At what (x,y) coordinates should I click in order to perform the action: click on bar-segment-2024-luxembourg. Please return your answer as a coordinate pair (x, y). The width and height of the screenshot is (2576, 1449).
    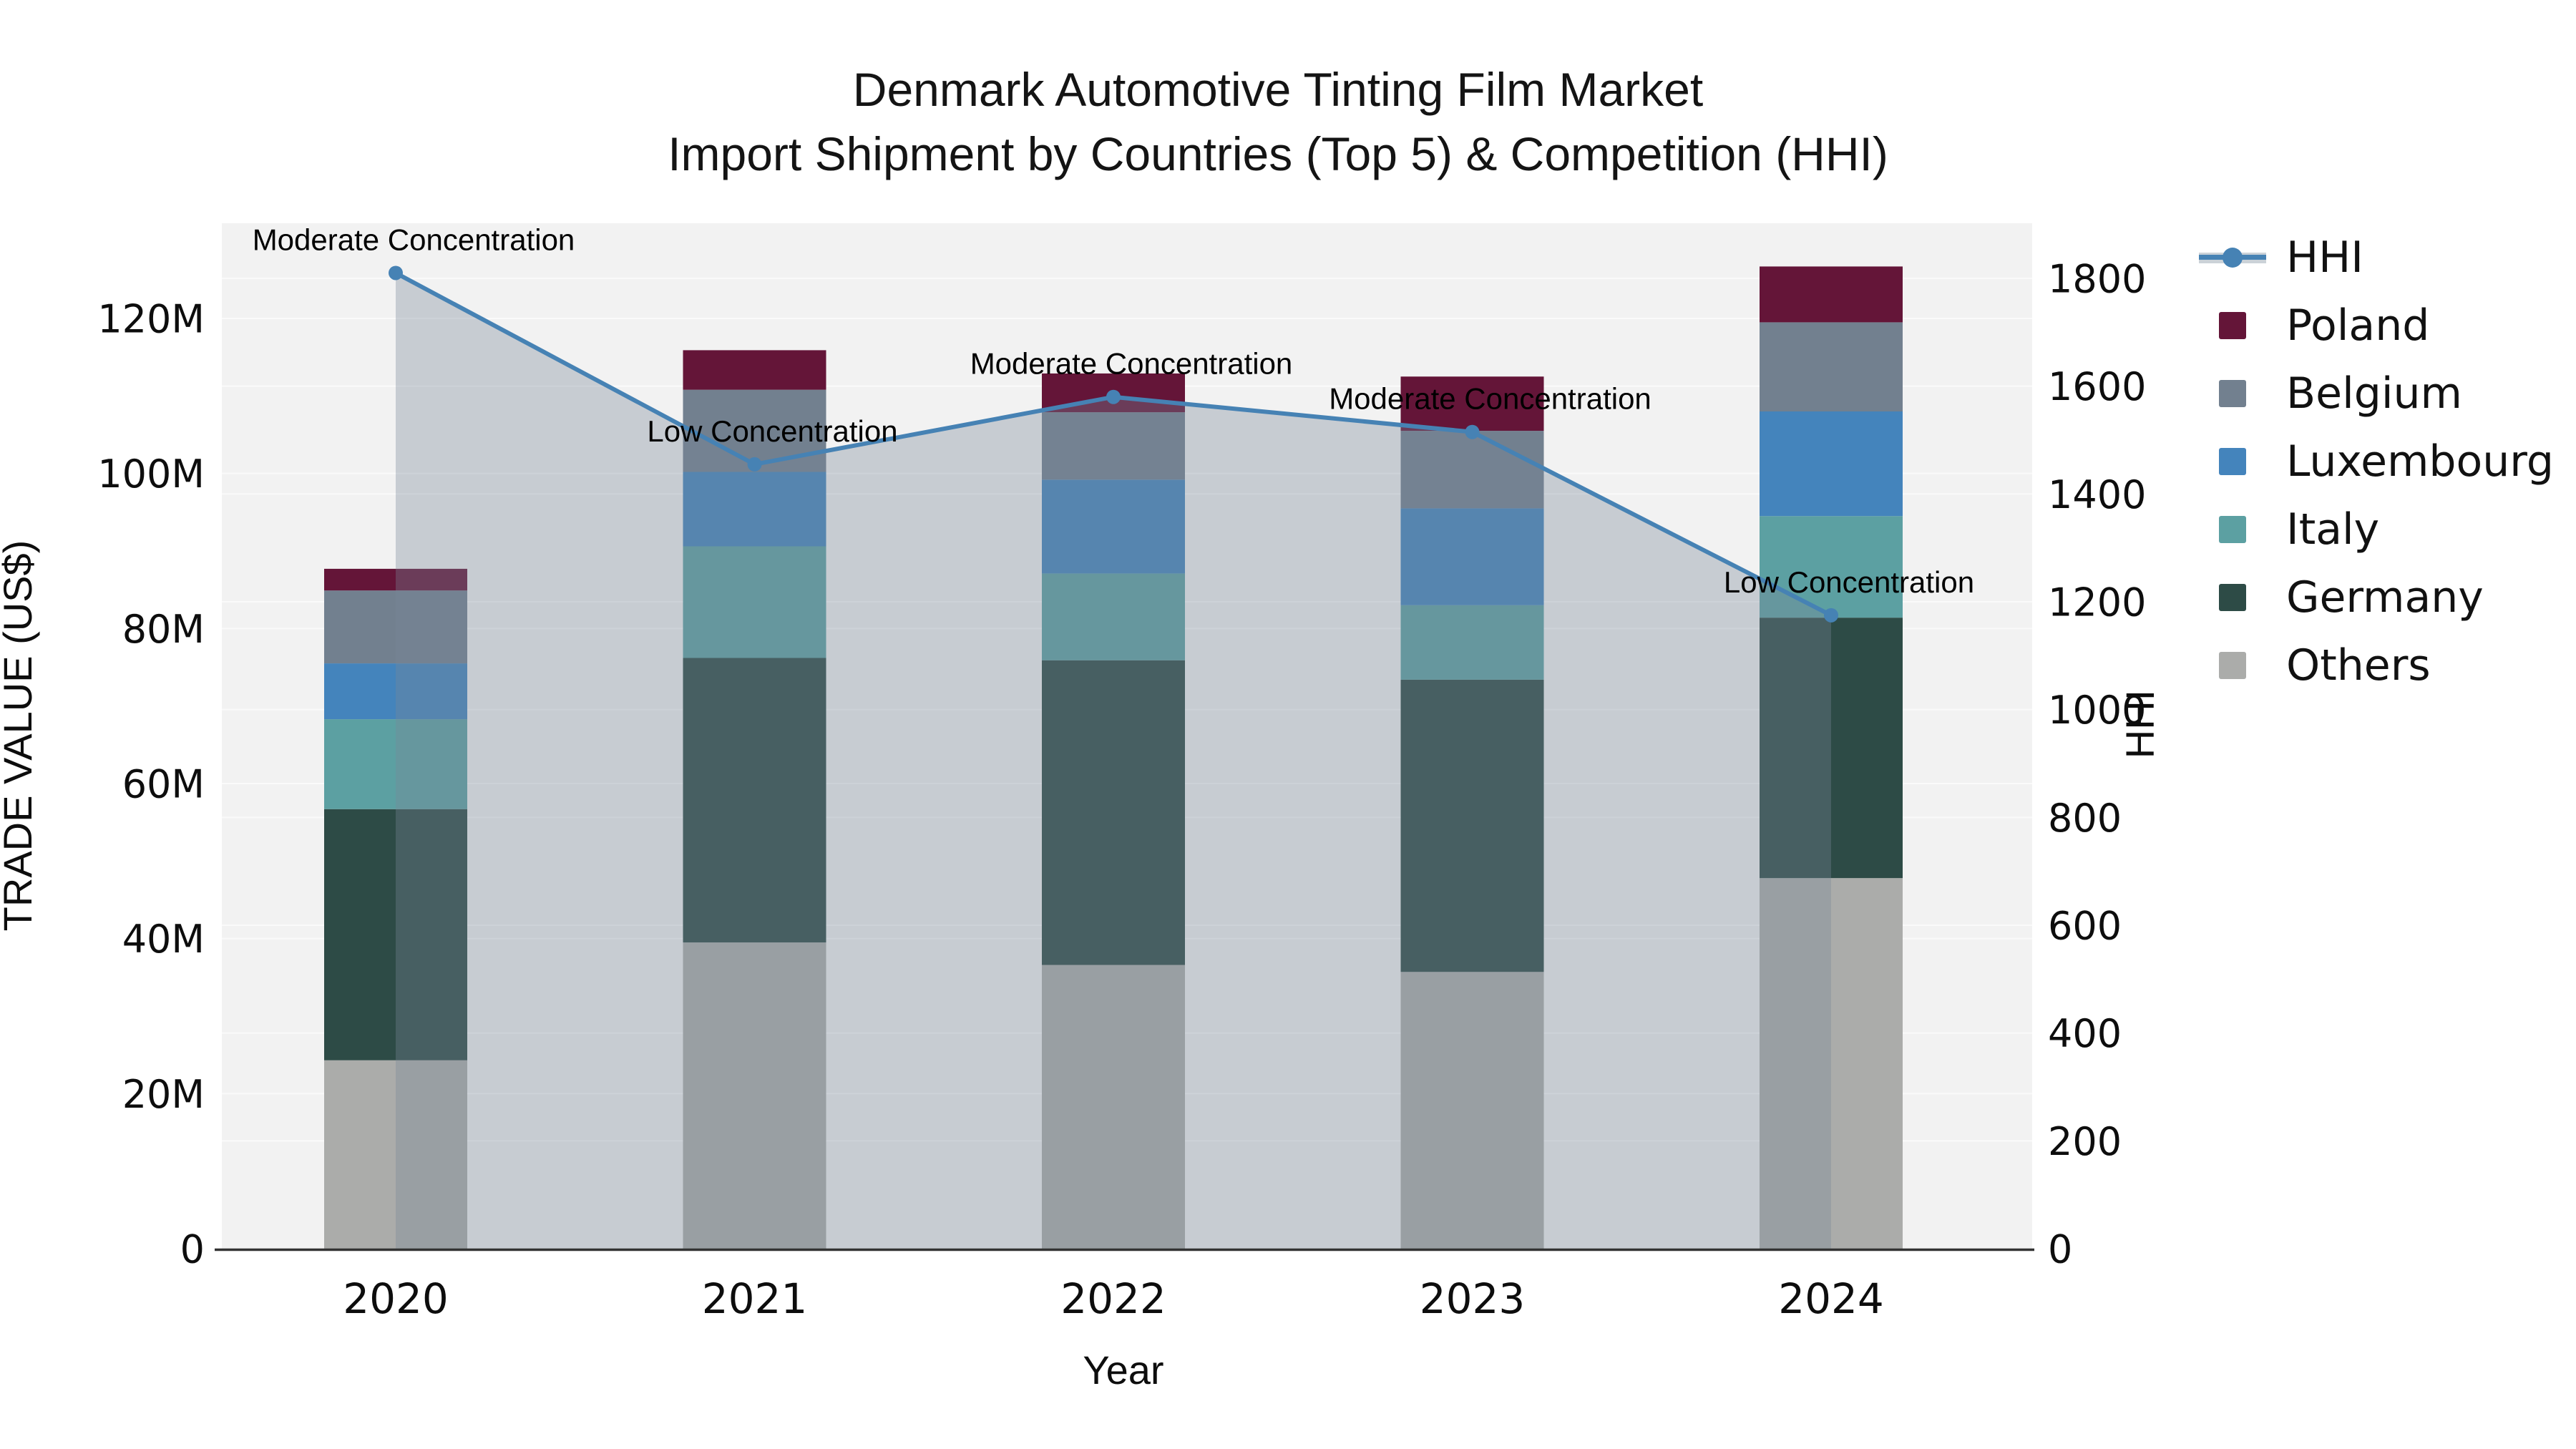
    Looking at the image, I should click on (1831, 464).